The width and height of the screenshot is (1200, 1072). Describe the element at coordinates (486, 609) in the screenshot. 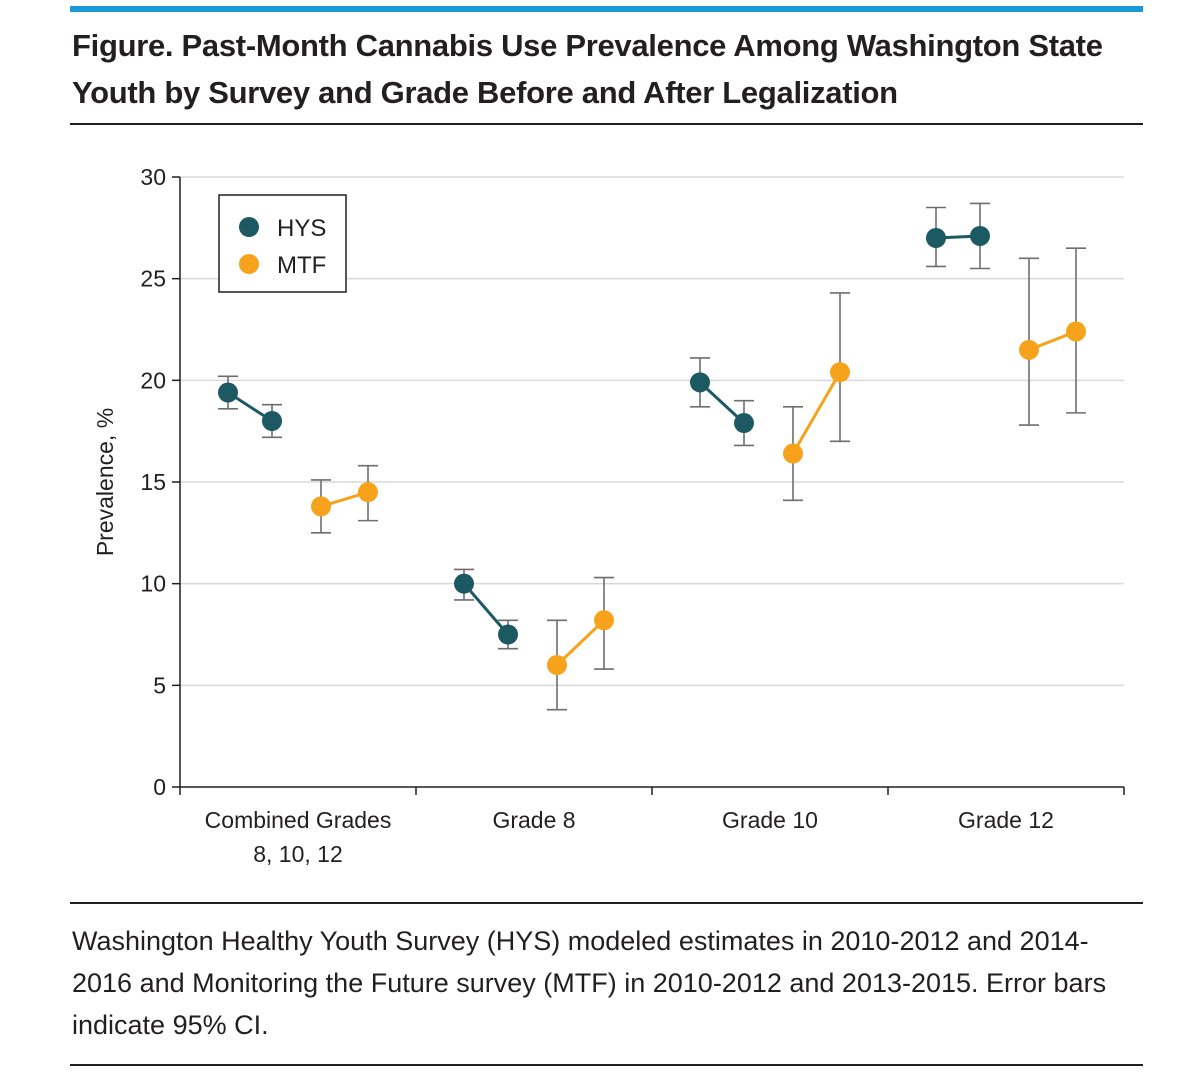

I see `series-line-hys` at that location.